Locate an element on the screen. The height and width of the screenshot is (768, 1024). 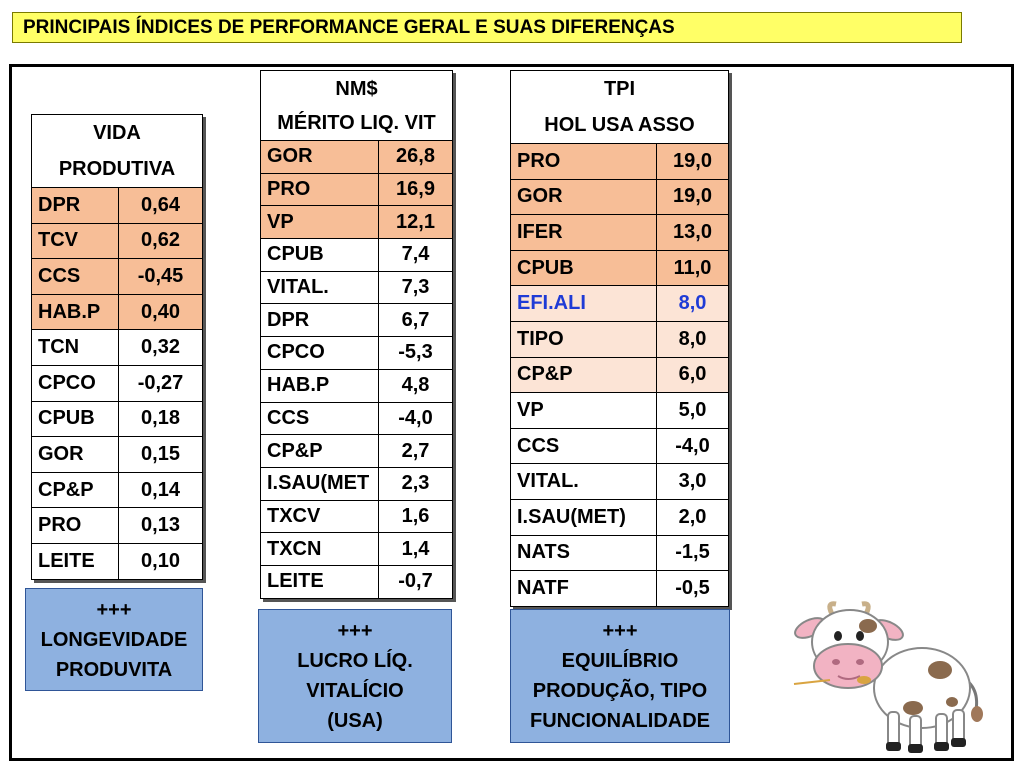
row-label: VITAL. is located at coordinates (320, 287).